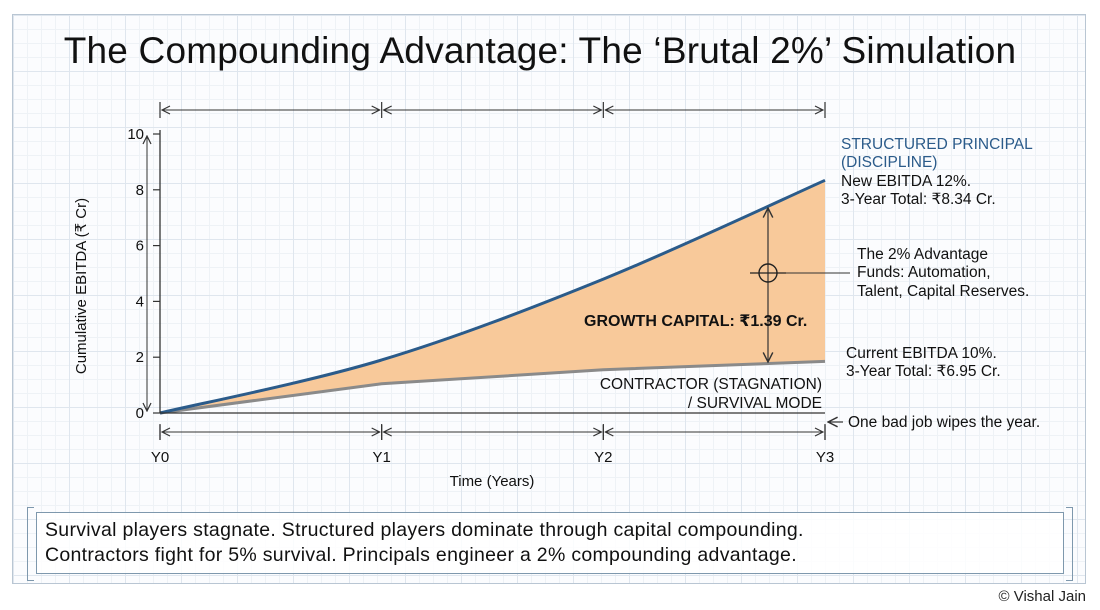 The width and height of the screenshot is (1100, 610). What do you see at coordinates (1042, 596) in the screenshot?
I see `credit-text: © Vishal Jain` at bounding box center [1042, 596].